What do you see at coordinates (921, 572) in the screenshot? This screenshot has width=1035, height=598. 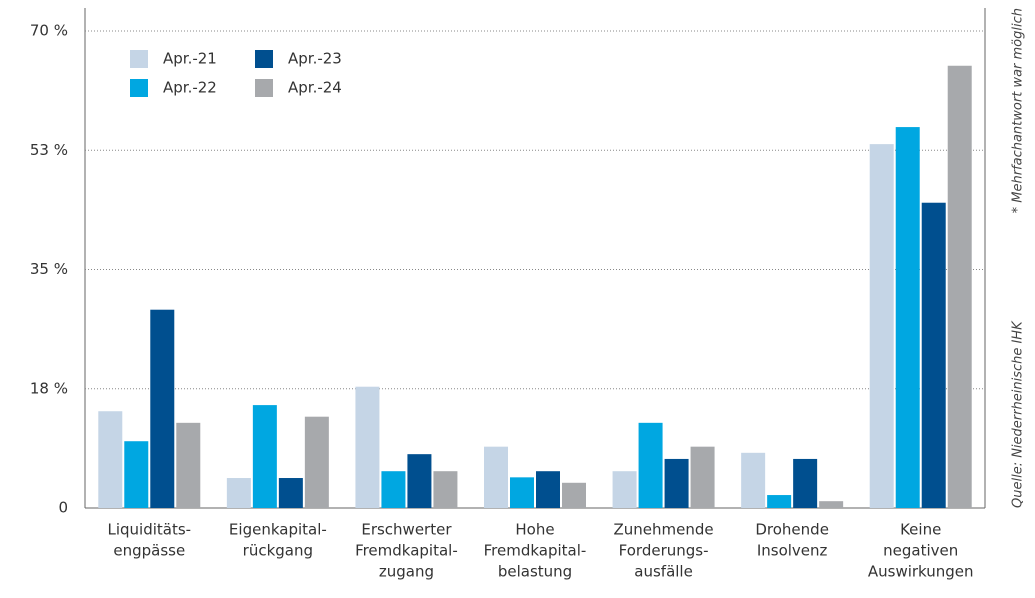 I see `x-tick-label: Auswirkungen` at bounding box center [921, 572].